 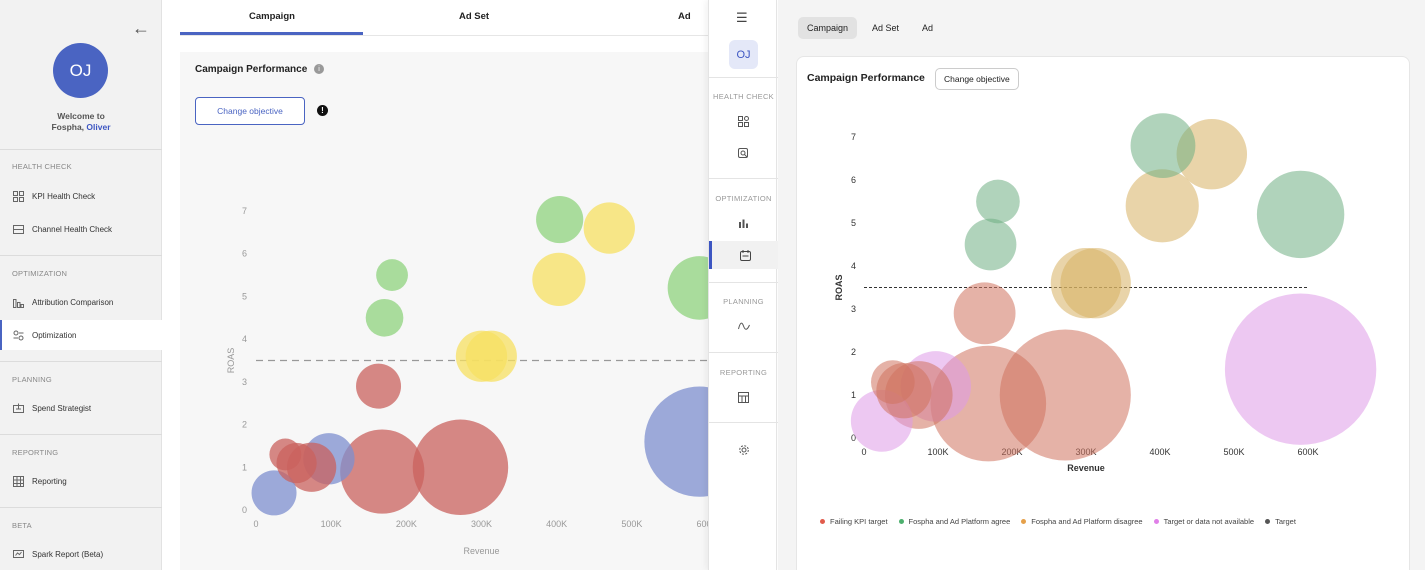 What do you see at coordinates (743, 255) in the screenshot?
I see `optimization-icon` at bounding box center [743, 255].